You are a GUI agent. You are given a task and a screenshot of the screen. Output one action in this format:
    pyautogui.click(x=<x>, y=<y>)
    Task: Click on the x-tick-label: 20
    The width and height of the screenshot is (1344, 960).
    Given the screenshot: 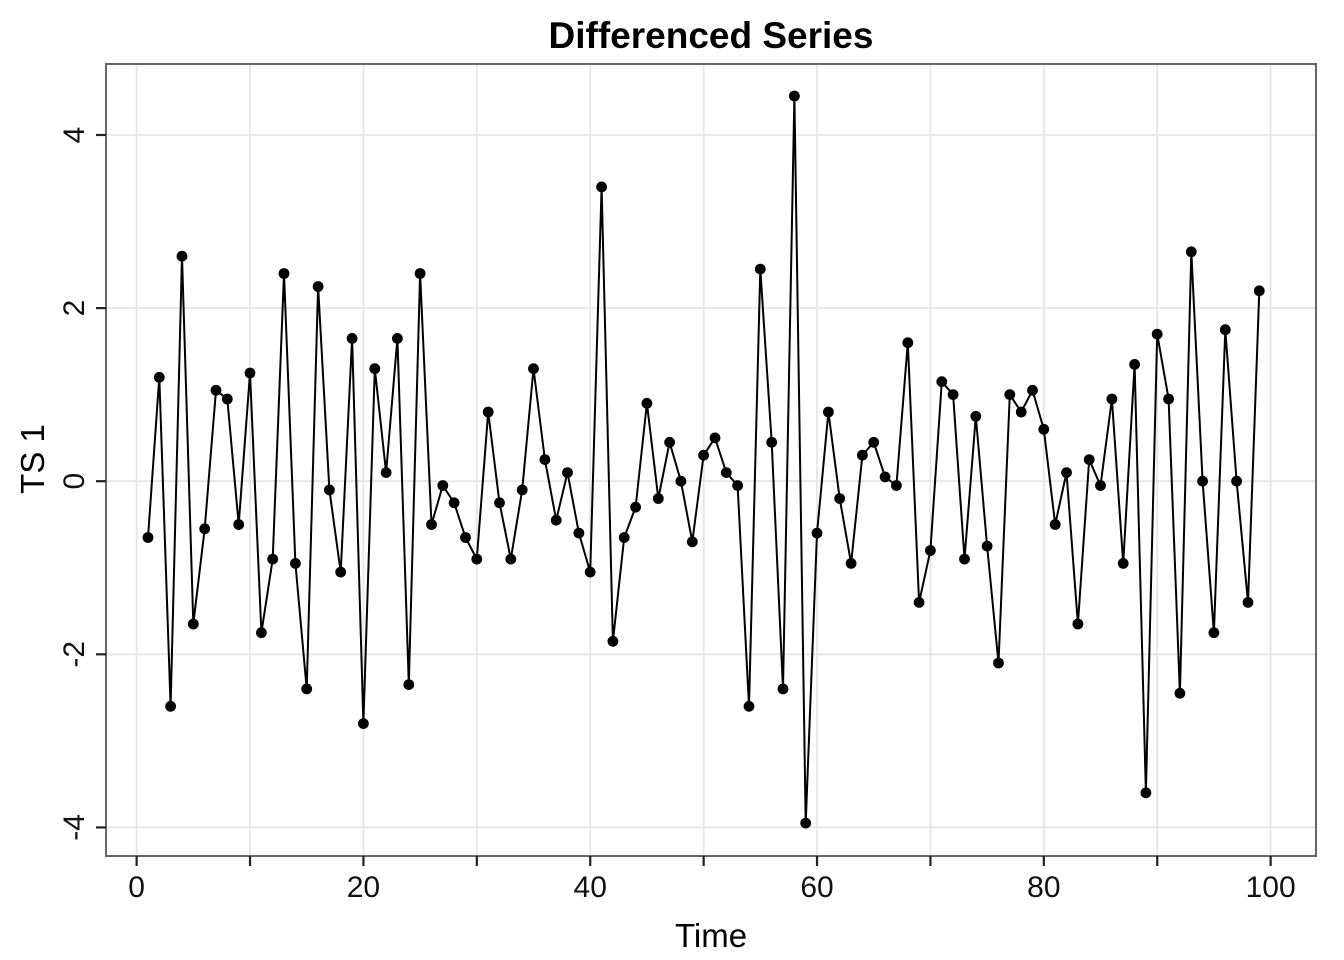 What is the action you would take?
    pyautogui.click(x=363, y=887)
    